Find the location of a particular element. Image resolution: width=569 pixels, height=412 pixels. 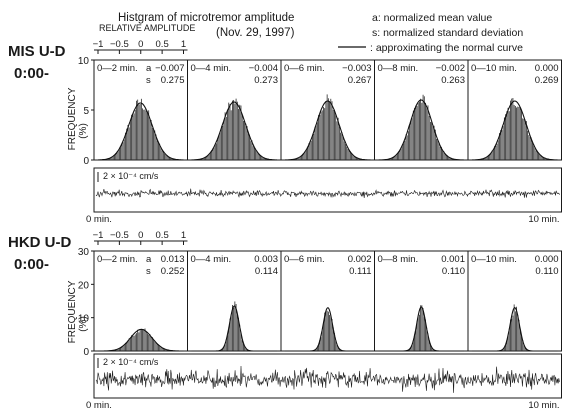

y-tick-label: 30 is located at coordinates (84, 252).